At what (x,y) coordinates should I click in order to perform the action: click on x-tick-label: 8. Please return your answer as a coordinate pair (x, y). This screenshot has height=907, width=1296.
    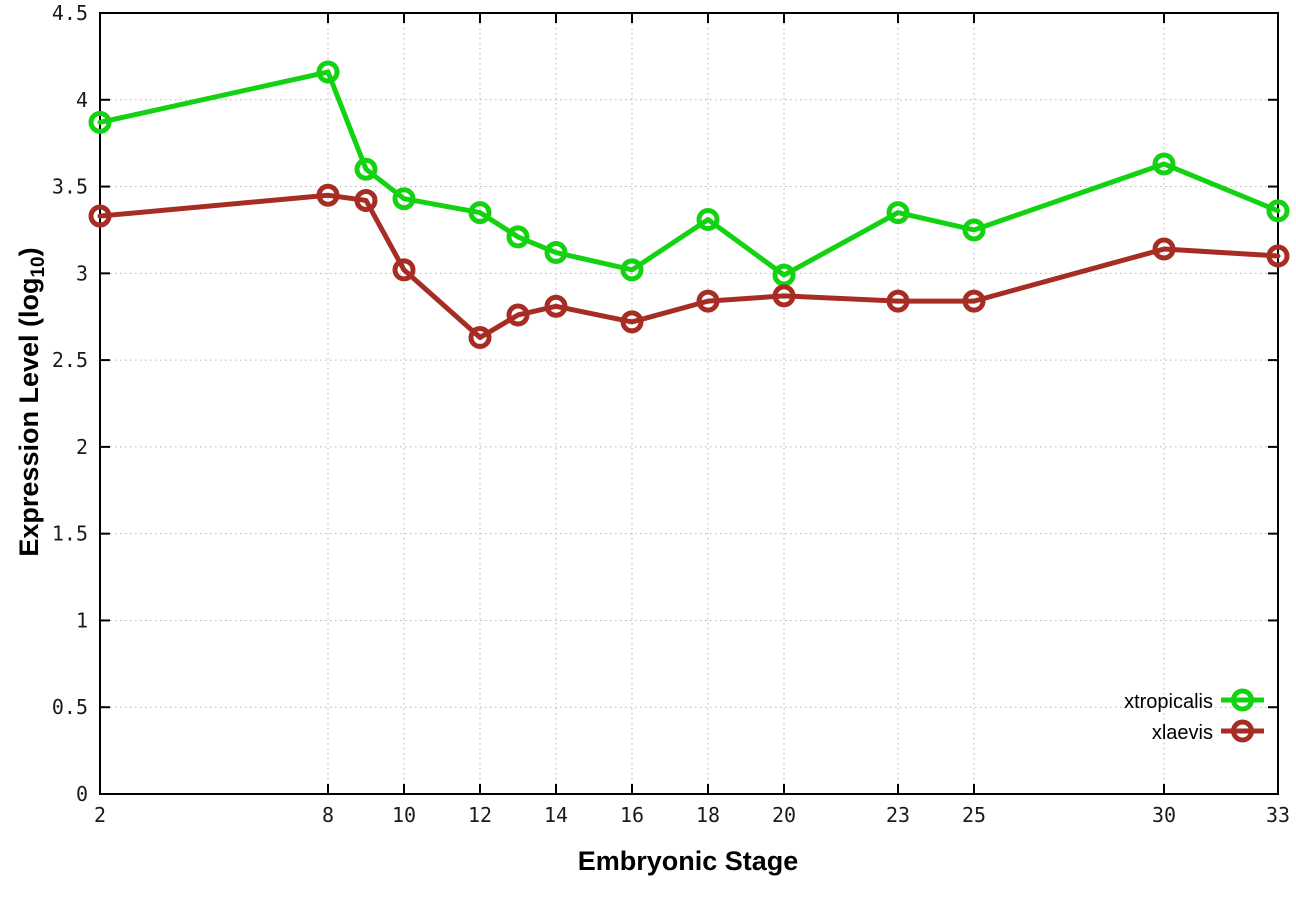
    Looking at the image, I should click on (328, 815).